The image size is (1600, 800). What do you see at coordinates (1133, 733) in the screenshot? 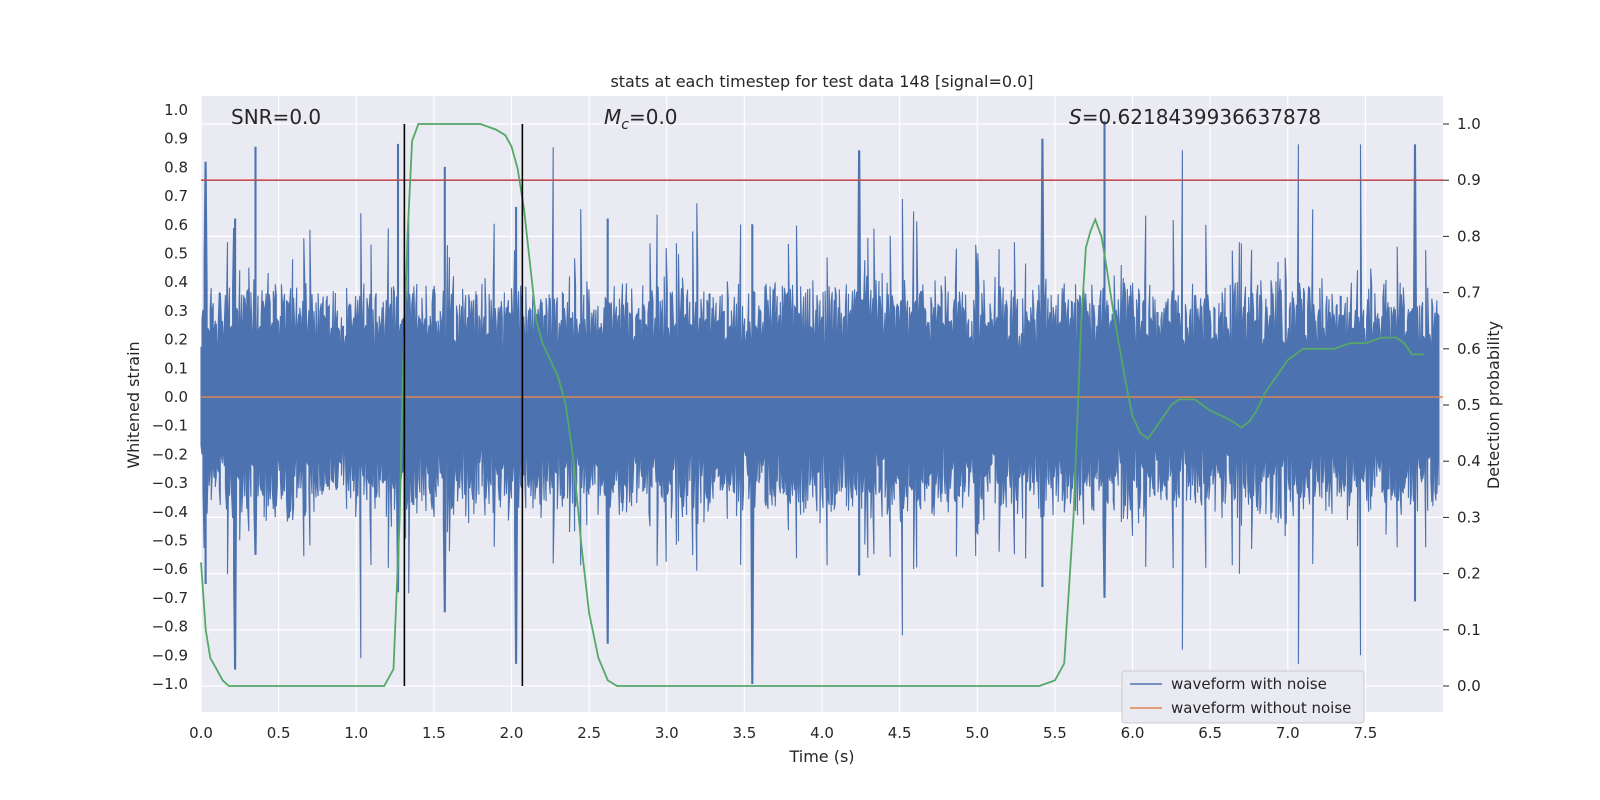
I see `x-tick-label: 6.0` at bounding box center [1133, 733].